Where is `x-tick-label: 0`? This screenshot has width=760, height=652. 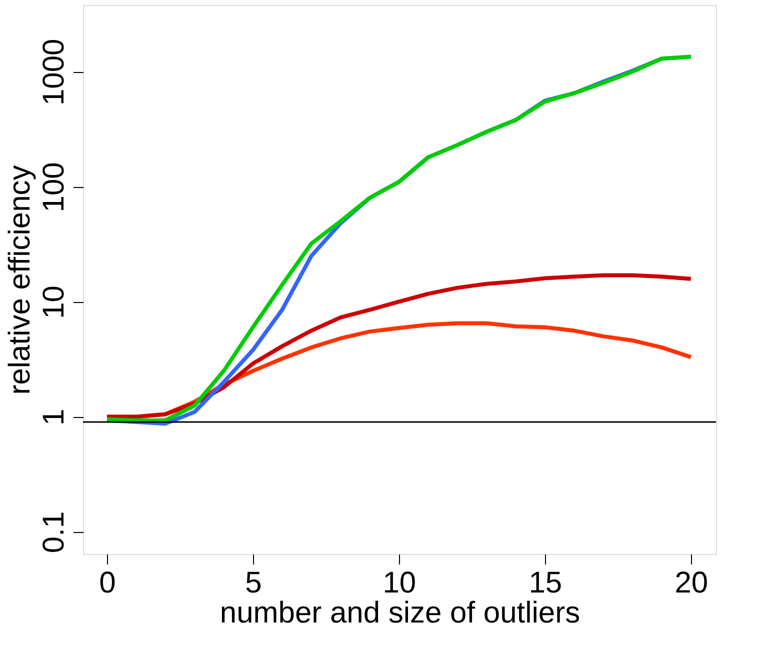
x-tick-label: 0 is located at coordinates (107, 583).